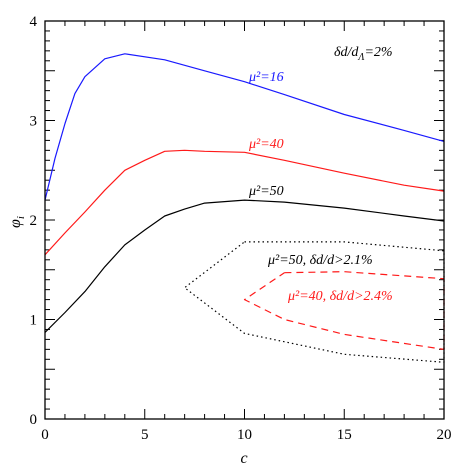 This screenshot has width=471, height=471. Describe the element at coordinates (320, 260) in the screenshot. I see `series-label-mu50-region: μ²=50, δd/d>2.1%` at that location.